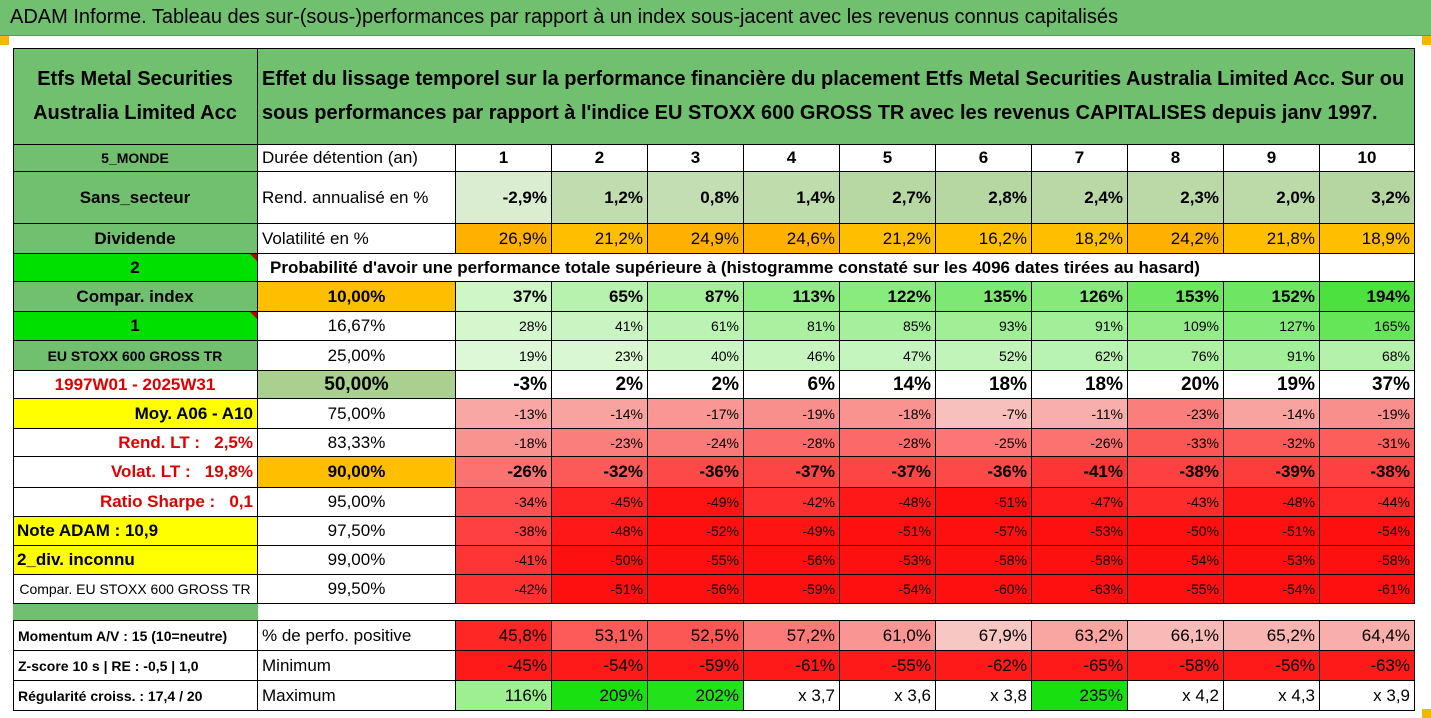  What do you see at coordinates (135, 297) in the screenshot?
I see `compar-index-label: Compar. index` at bounding box center [135, 297].